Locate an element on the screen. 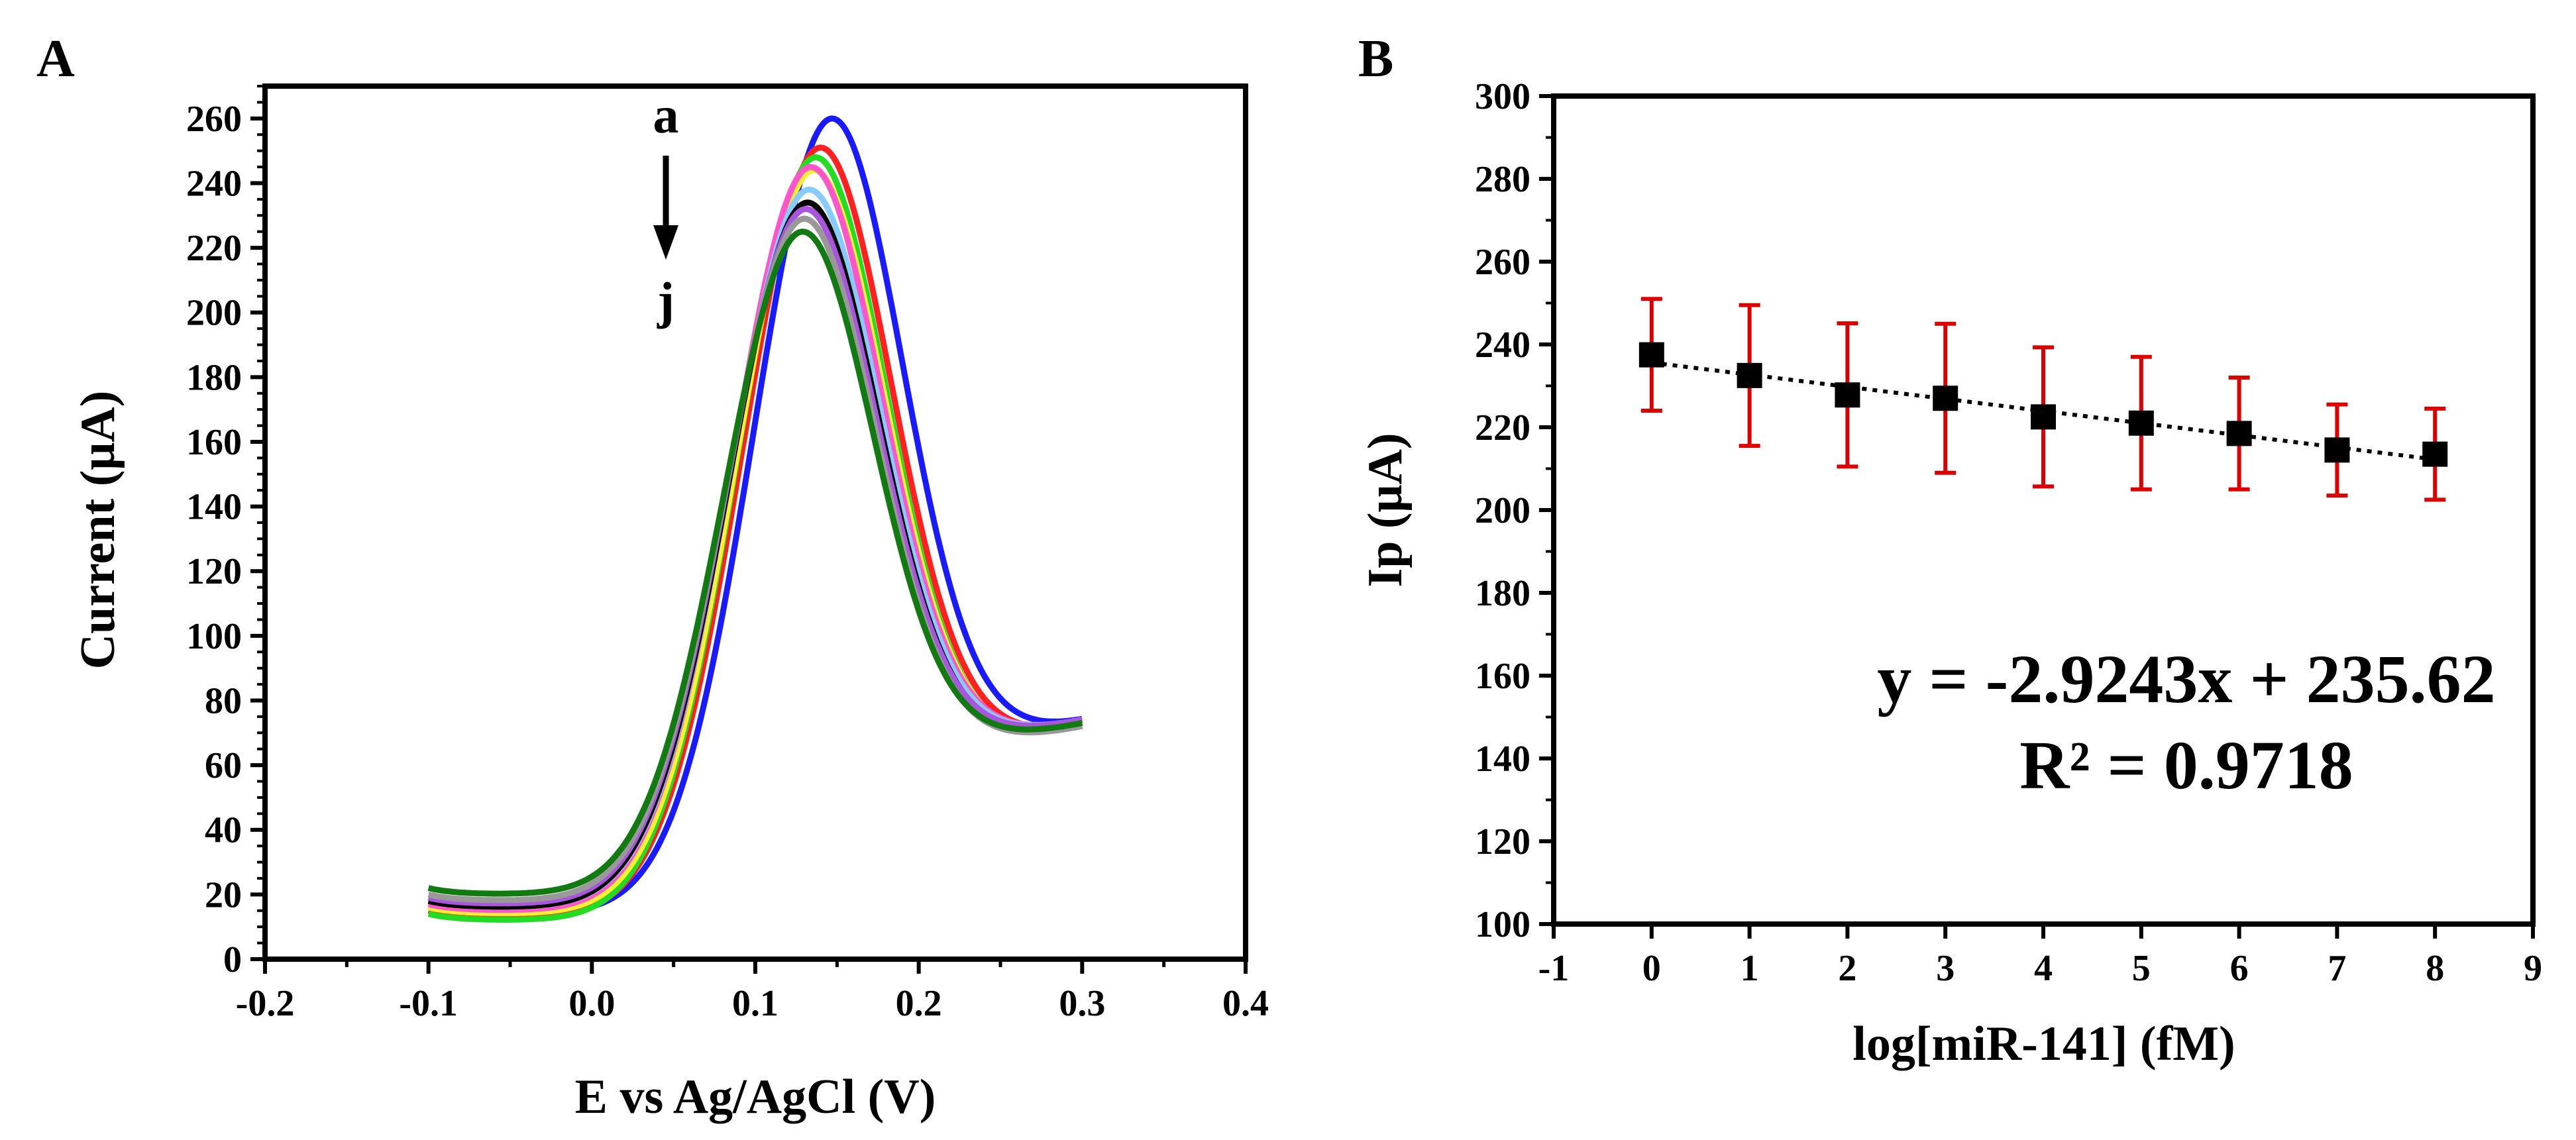  panel-a-y-tick-label: 0 is located at coordinates (233, 959).